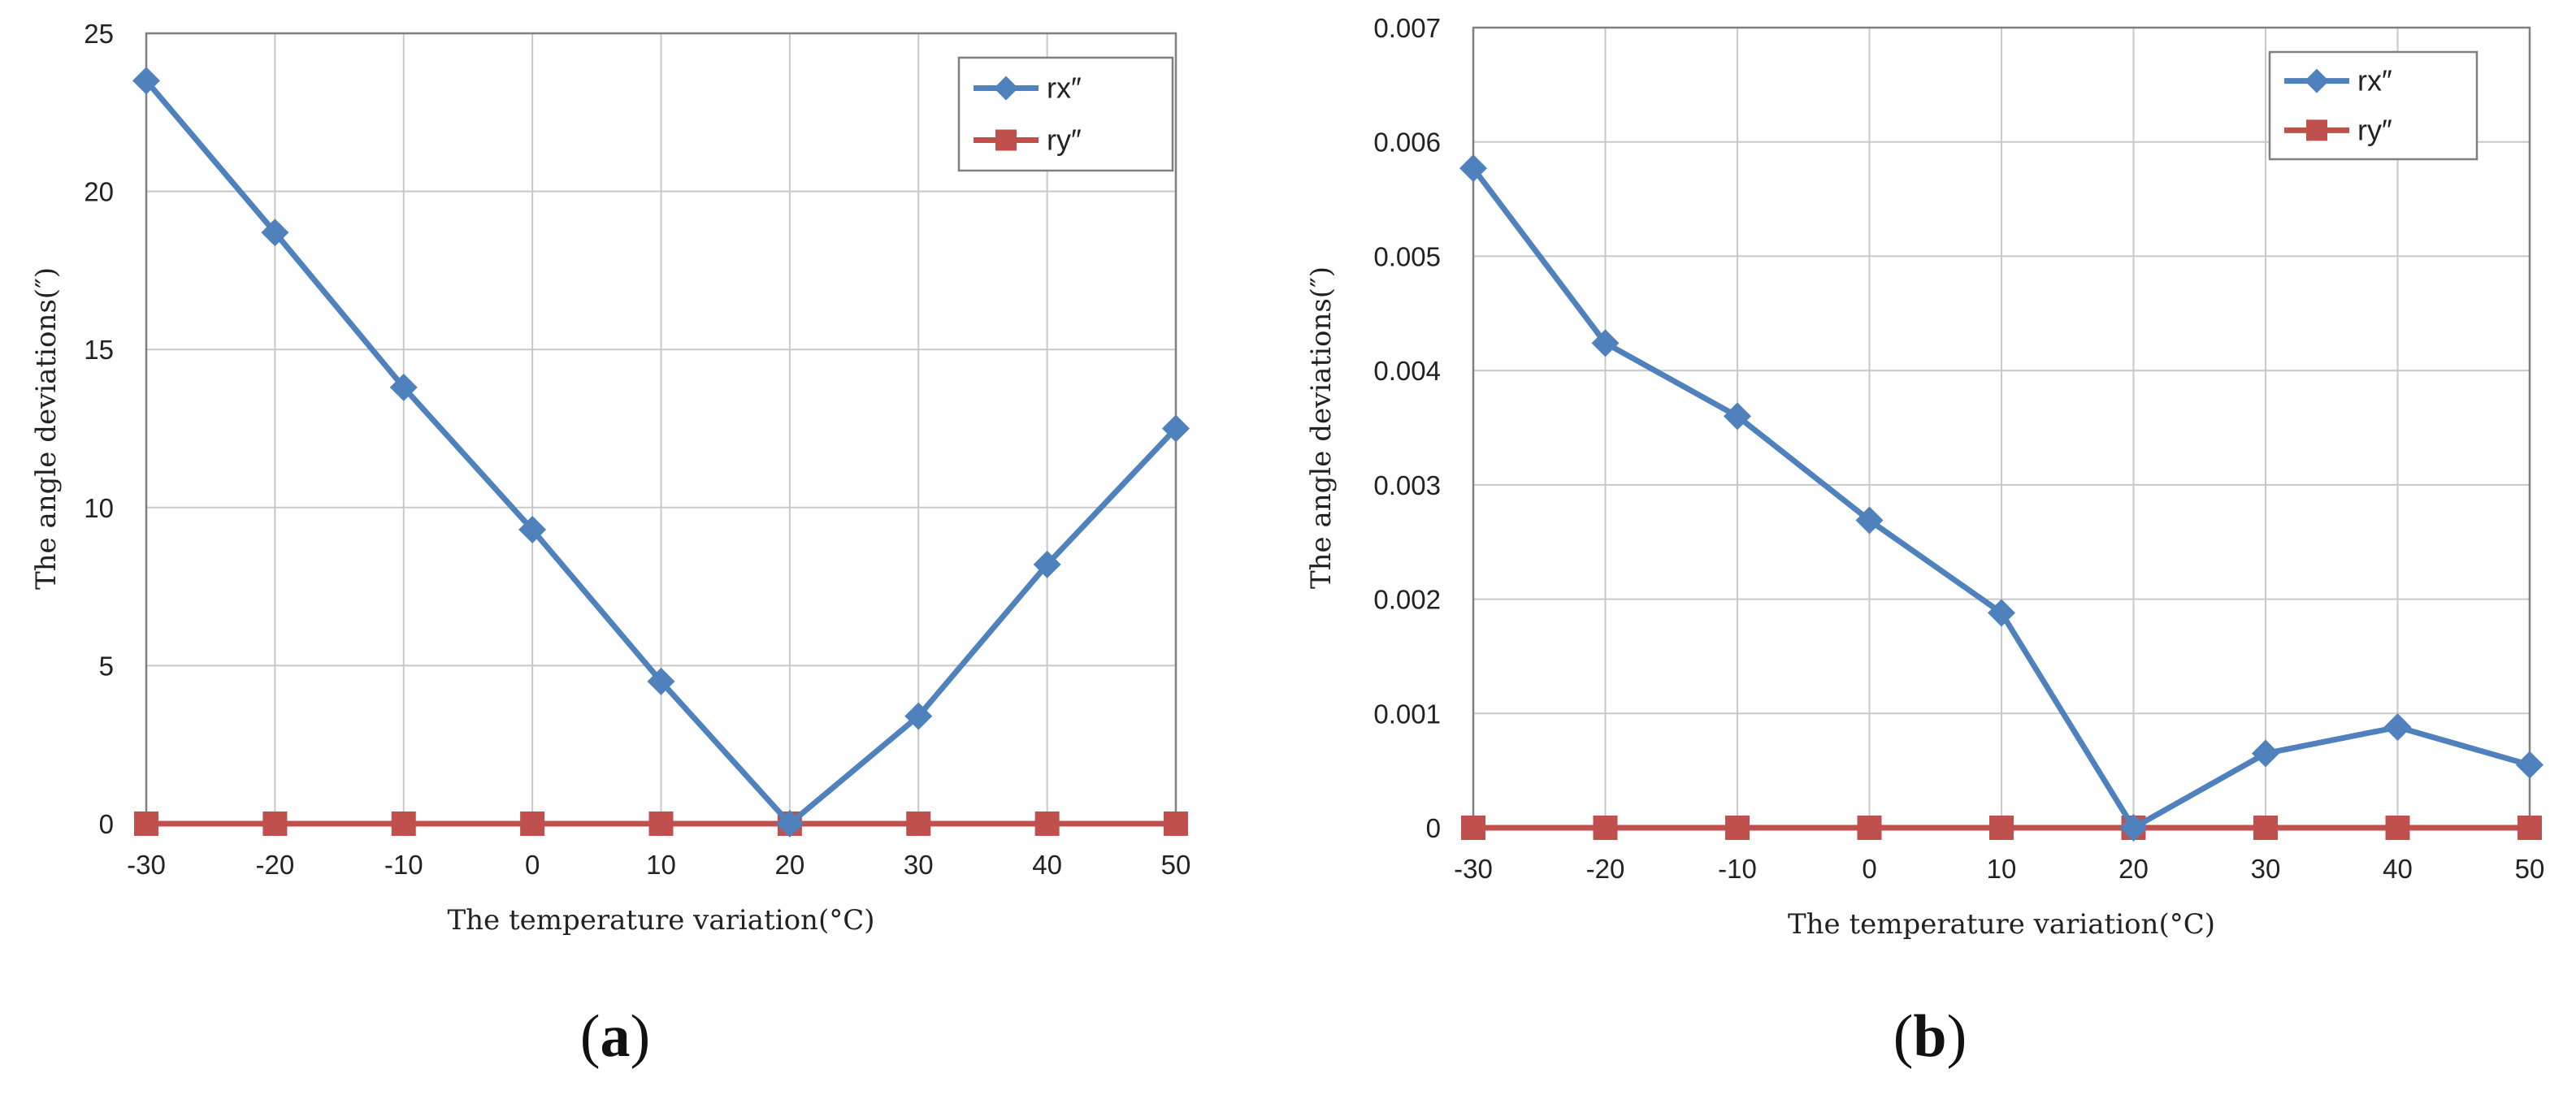 This screenshot has width=2576, height=1095. I want to click on y-tick-label: 0.003, so click(1407, 485).